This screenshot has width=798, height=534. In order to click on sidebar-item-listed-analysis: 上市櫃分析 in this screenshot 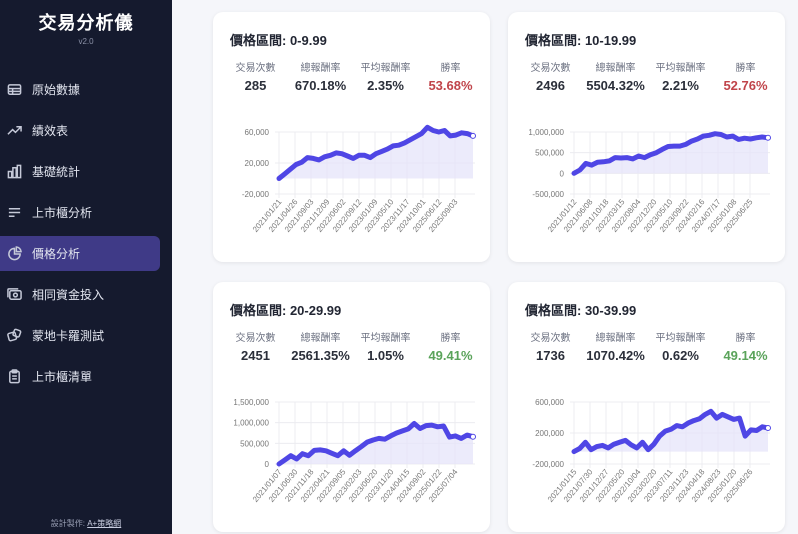, I will do `click(80, 212)`.